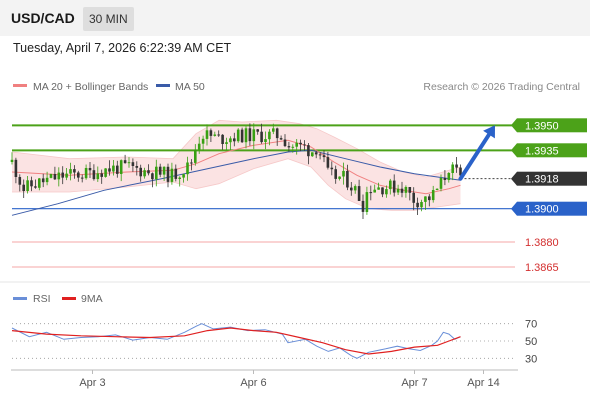  I want to click on chart-timestamp: Tuesday, April 7, 2026 6:22:39 AM CET, so click(122, 48).